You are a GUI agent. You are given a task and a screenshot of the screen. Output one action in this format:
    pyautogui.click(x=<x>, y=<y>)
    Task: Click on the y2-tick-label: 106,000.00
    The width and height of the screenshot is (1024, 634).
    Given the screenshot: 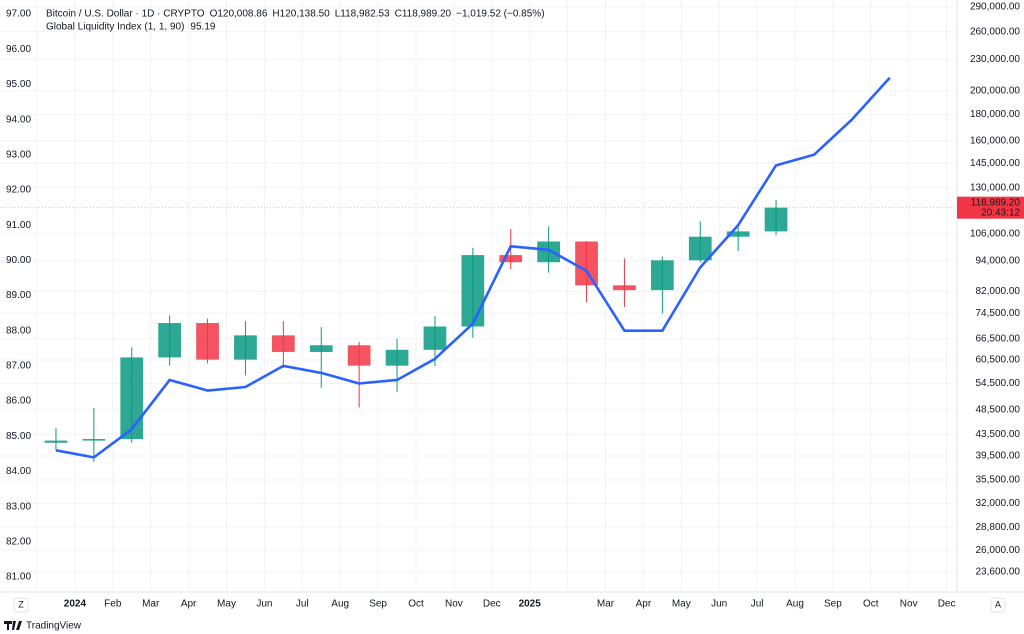 What is the action you would take?
    pyautogui.click(x=995, y=233)
    